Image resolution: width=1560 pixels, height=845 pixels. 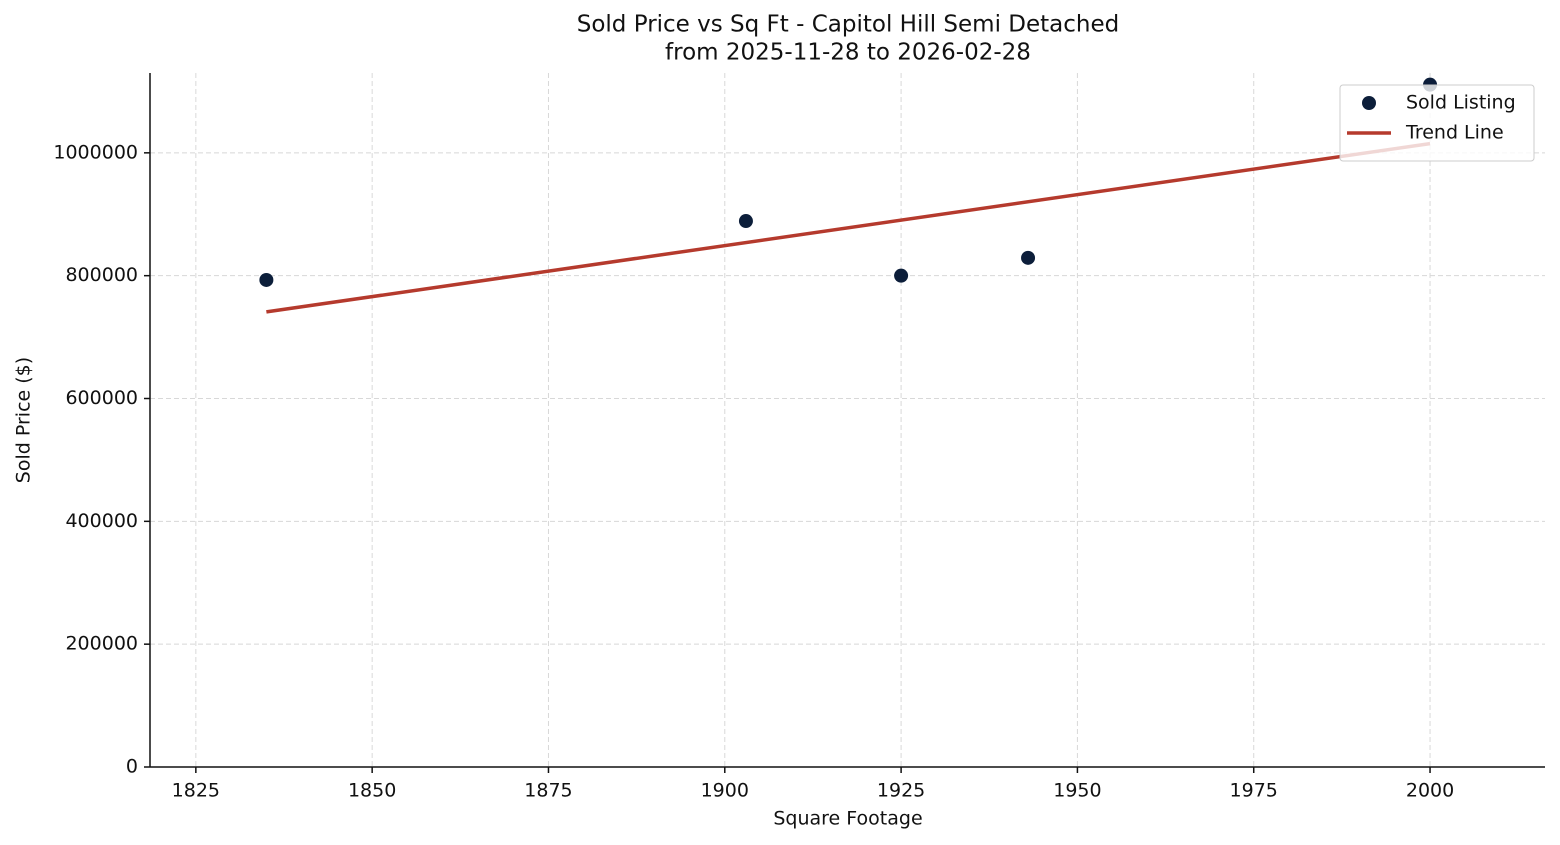 I want to click on y-tick-label: 200000, so click(x=101, y=644).